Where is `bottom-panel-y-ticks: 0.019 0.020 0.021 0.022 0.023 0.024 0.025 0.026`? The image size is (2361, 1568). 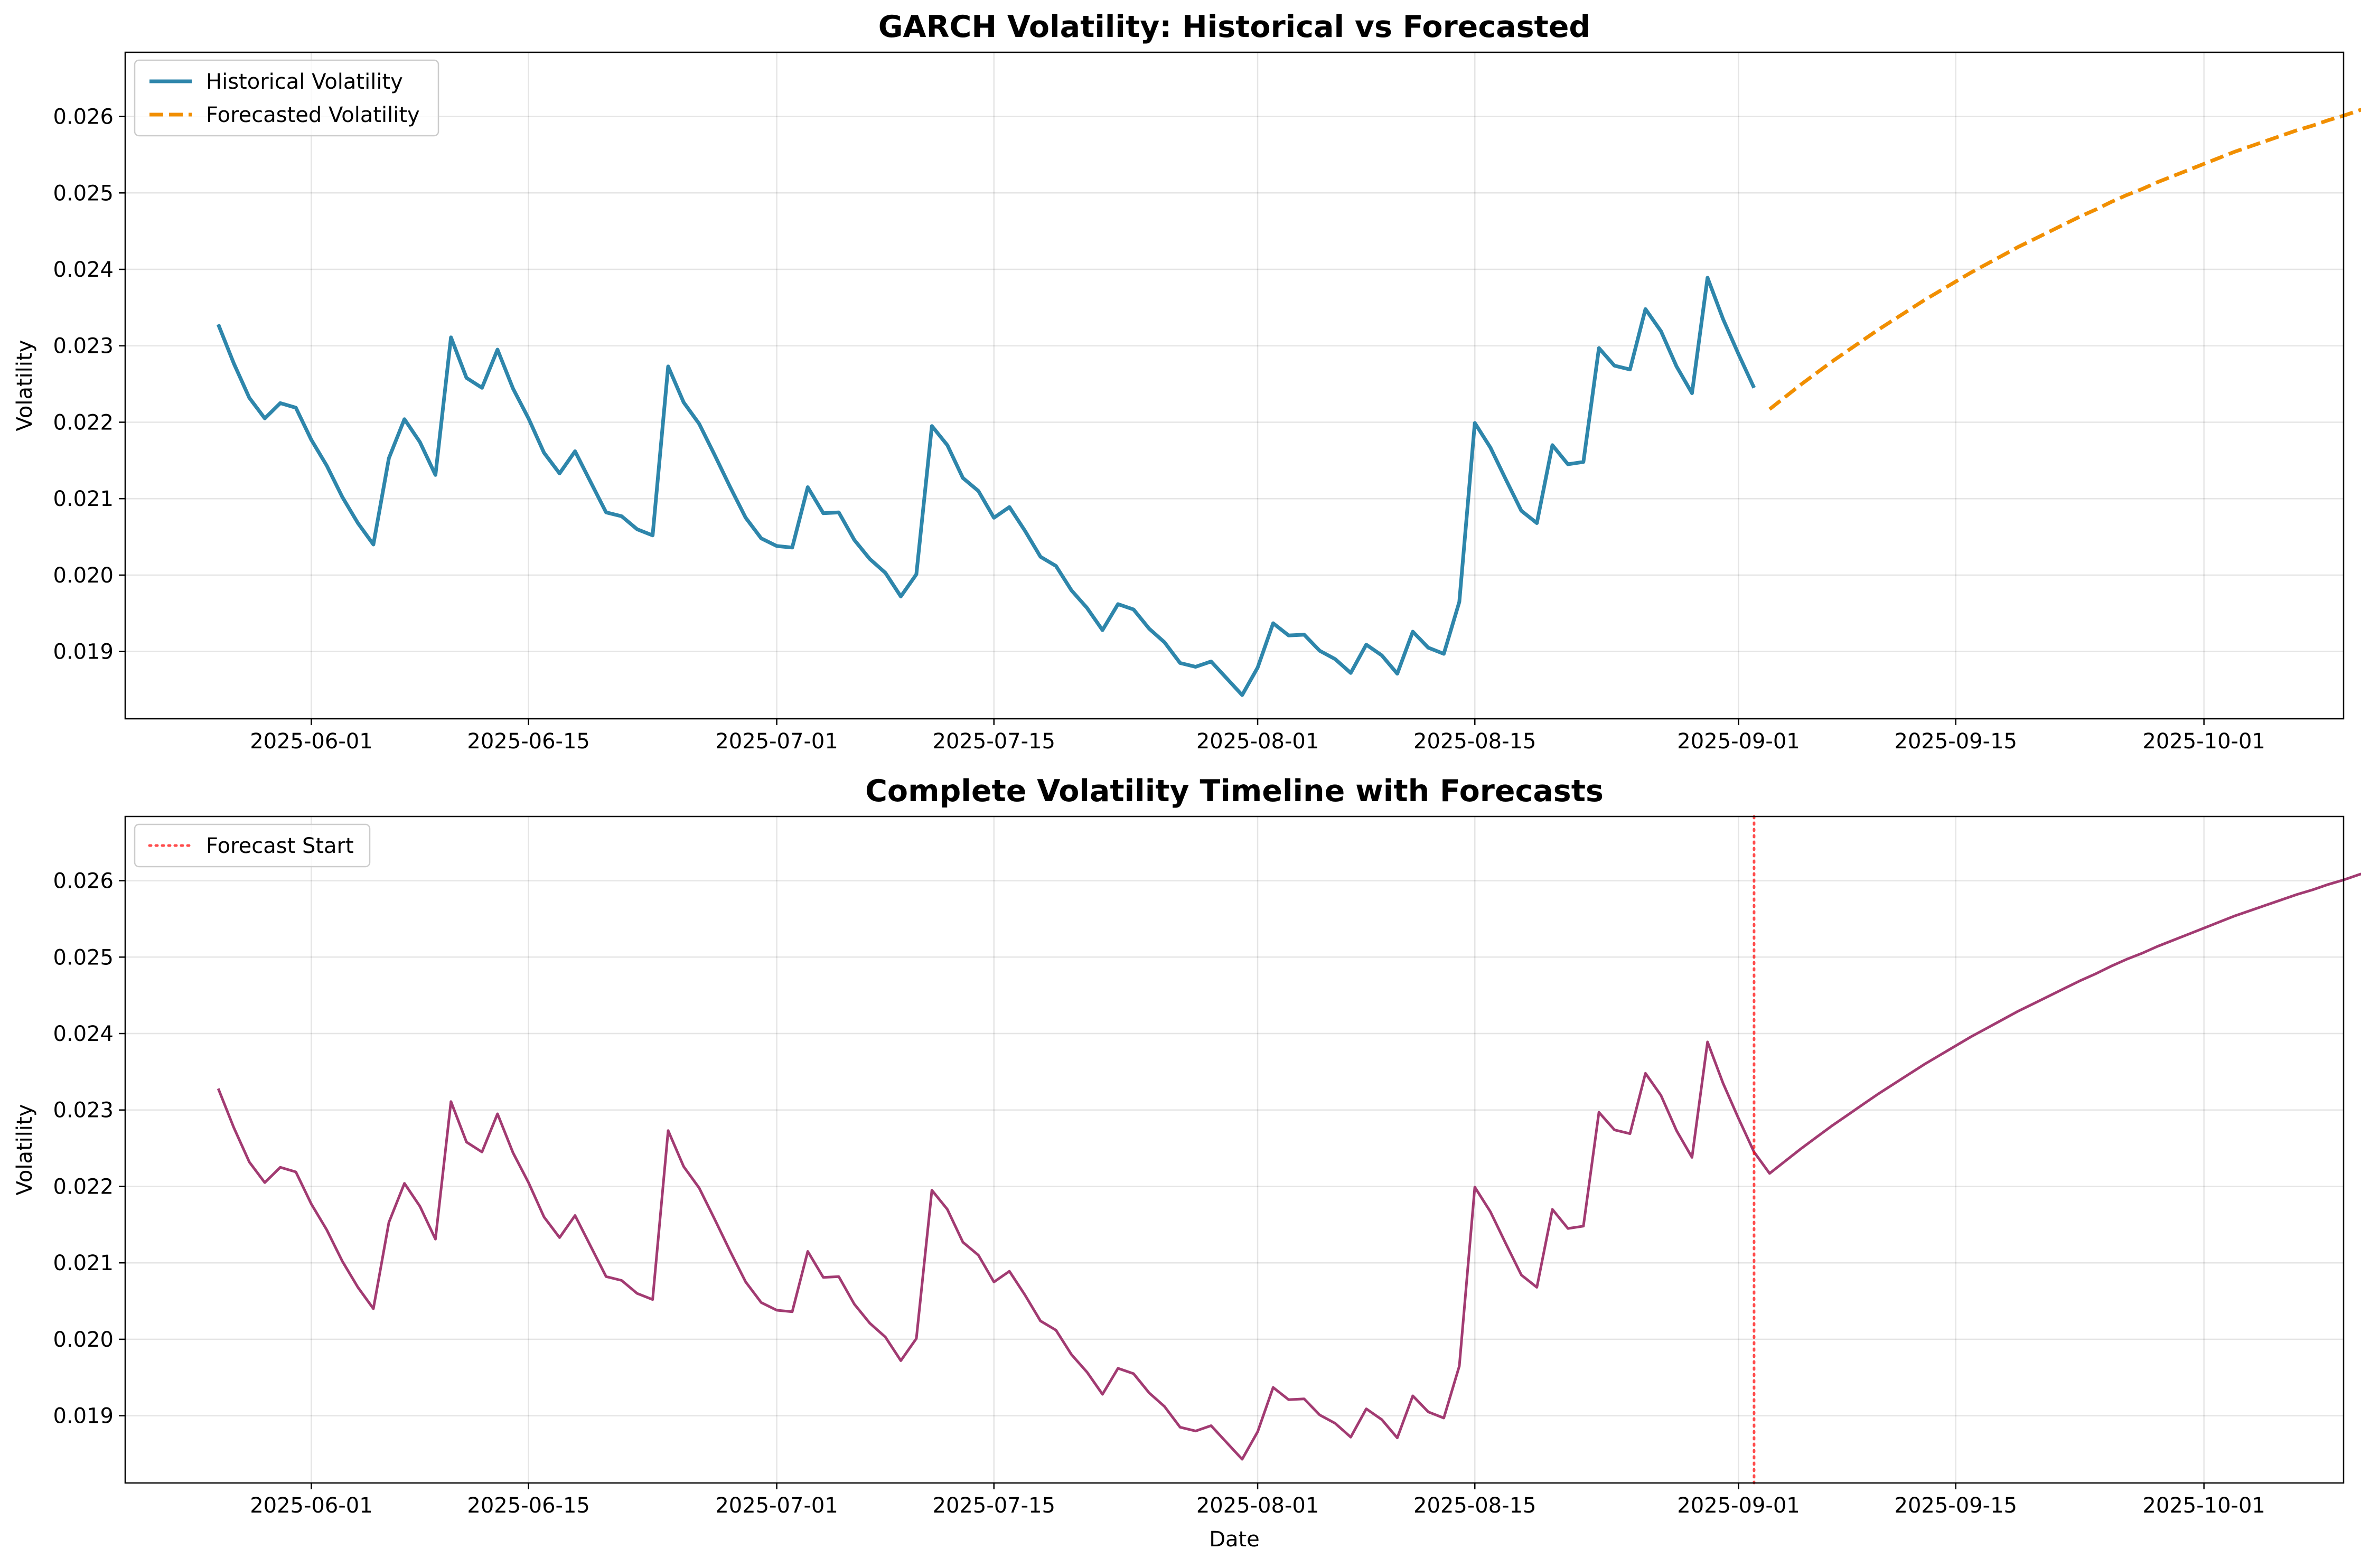
bottom-panel-y-ticks: 0.019 0.020 0.021 0.022 0.023 0.024 0.025 0.026 is located at coordinates (89, 1149).